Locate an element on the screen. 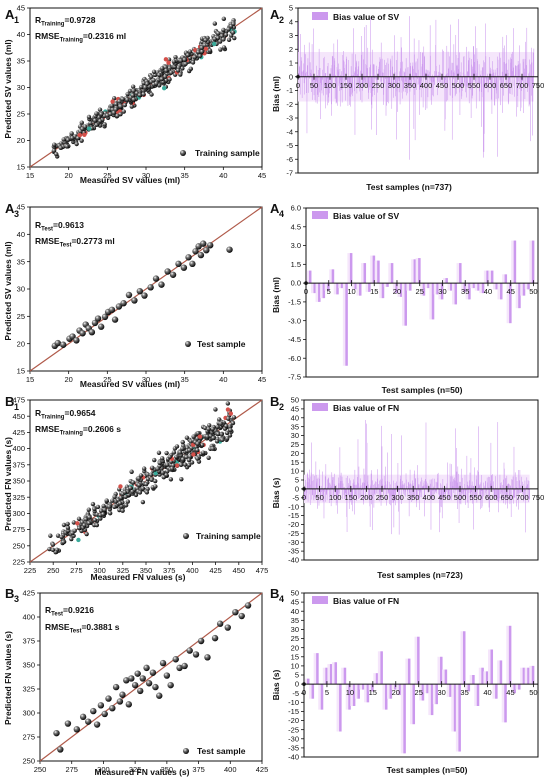 This screenshot has width=550, height=777. A2-y-tick-label: 0 is located at coordinates (291, 76).